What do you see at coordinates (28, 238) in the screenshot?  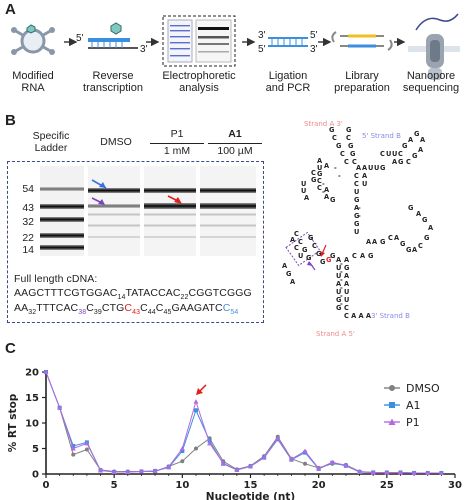 I see `ladder-size-22: 22` at bounding box center [28, 238].